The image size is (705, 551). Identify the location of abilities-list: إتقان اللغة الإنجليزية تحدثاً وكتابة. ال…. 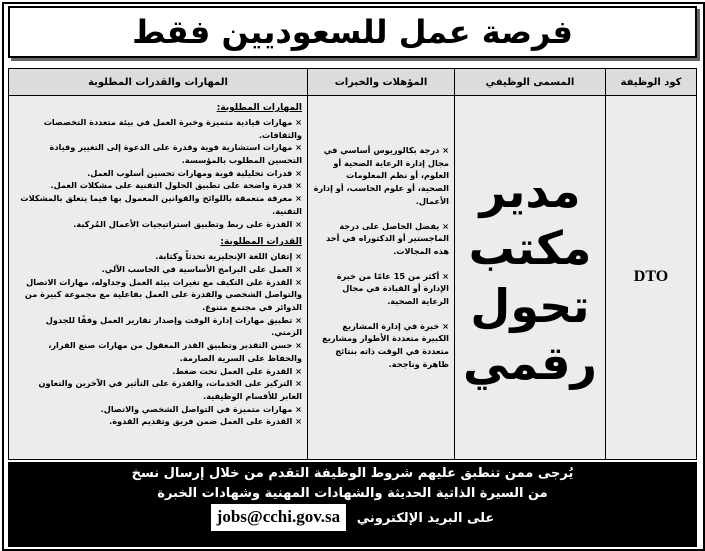
(158, 339).